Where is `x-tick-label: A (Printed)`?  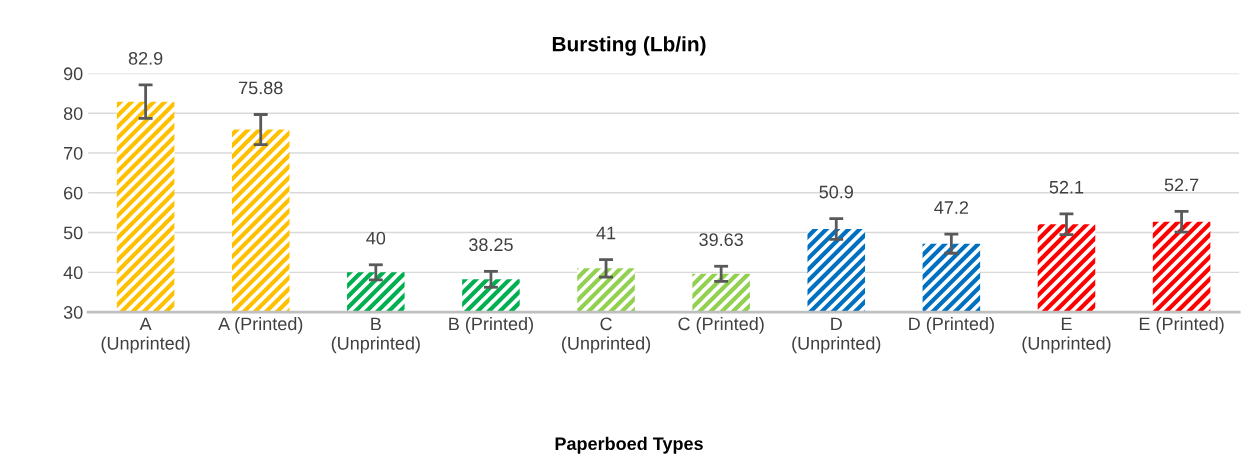
x-tick-label: A (Printed) is located at coordinates (260, 325).